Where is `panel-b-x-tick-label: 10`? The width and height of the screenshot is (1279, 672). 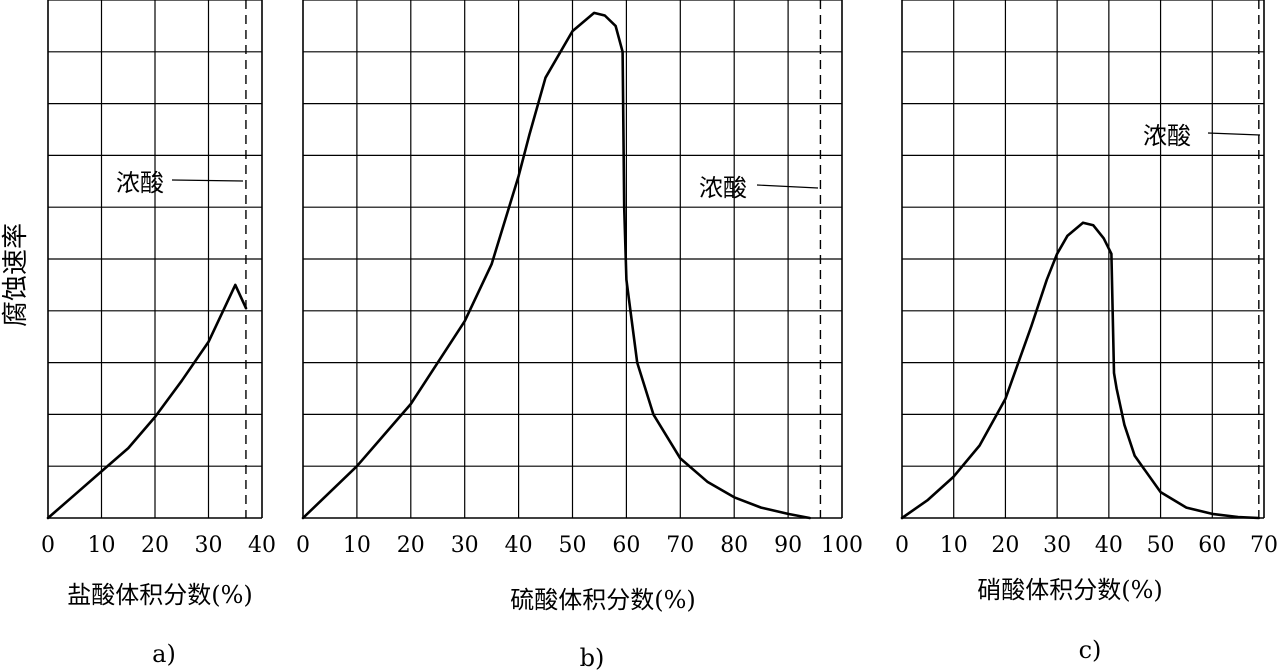
panel-b-x-tick-label: 10 is located at coordinates (357, 545).